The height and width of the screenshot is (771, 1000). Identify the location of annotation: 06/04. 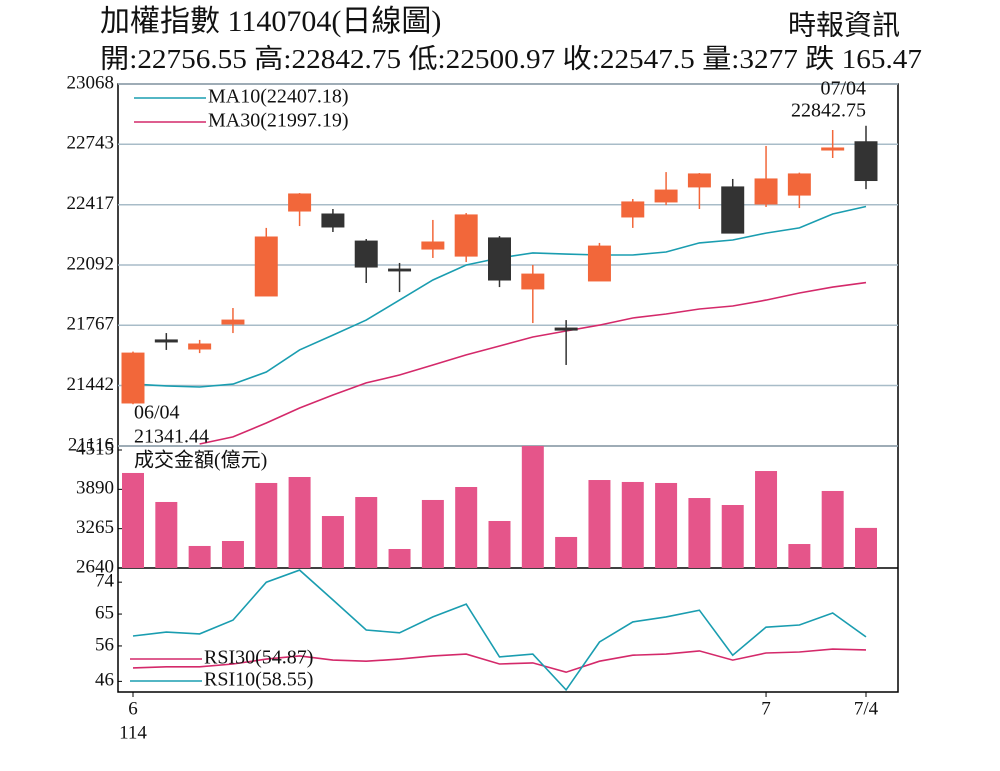
(157, 413).